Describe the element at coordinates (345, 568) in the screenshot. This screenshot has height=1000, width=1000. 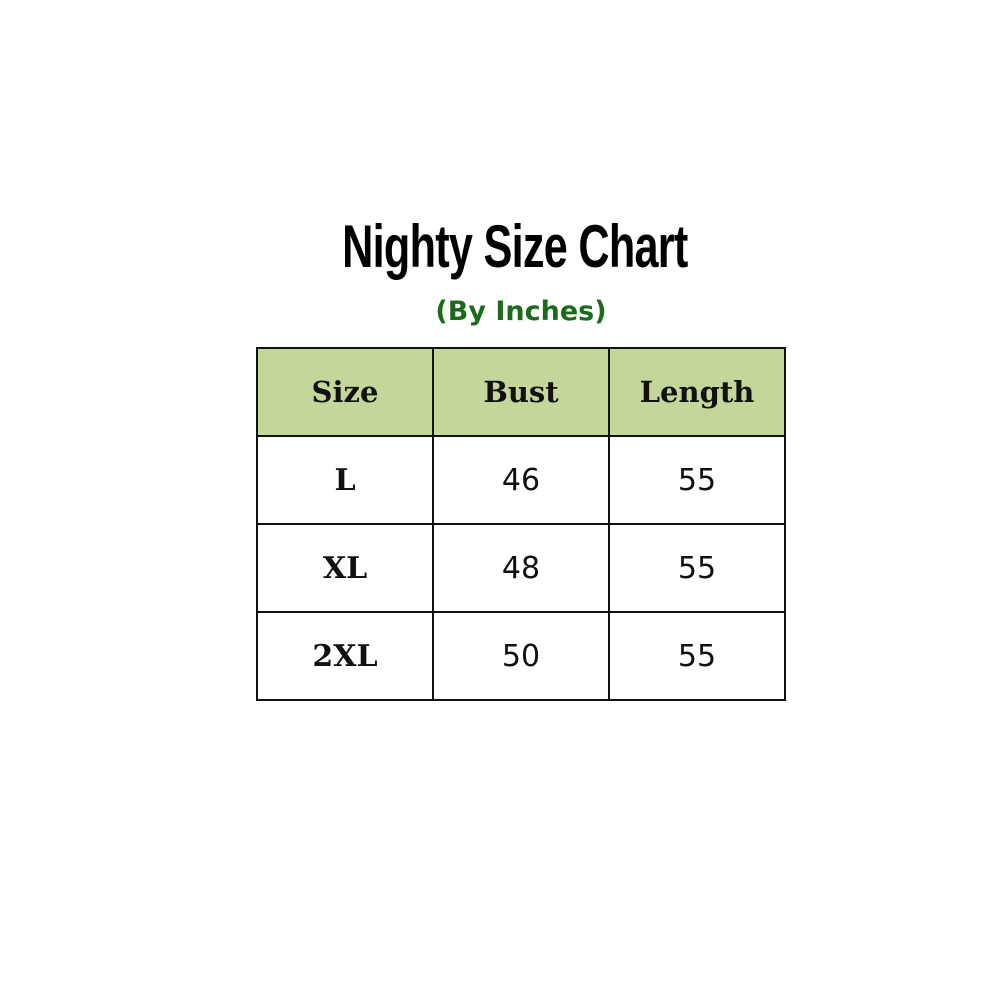
I see `cell-size: XL` at that location.